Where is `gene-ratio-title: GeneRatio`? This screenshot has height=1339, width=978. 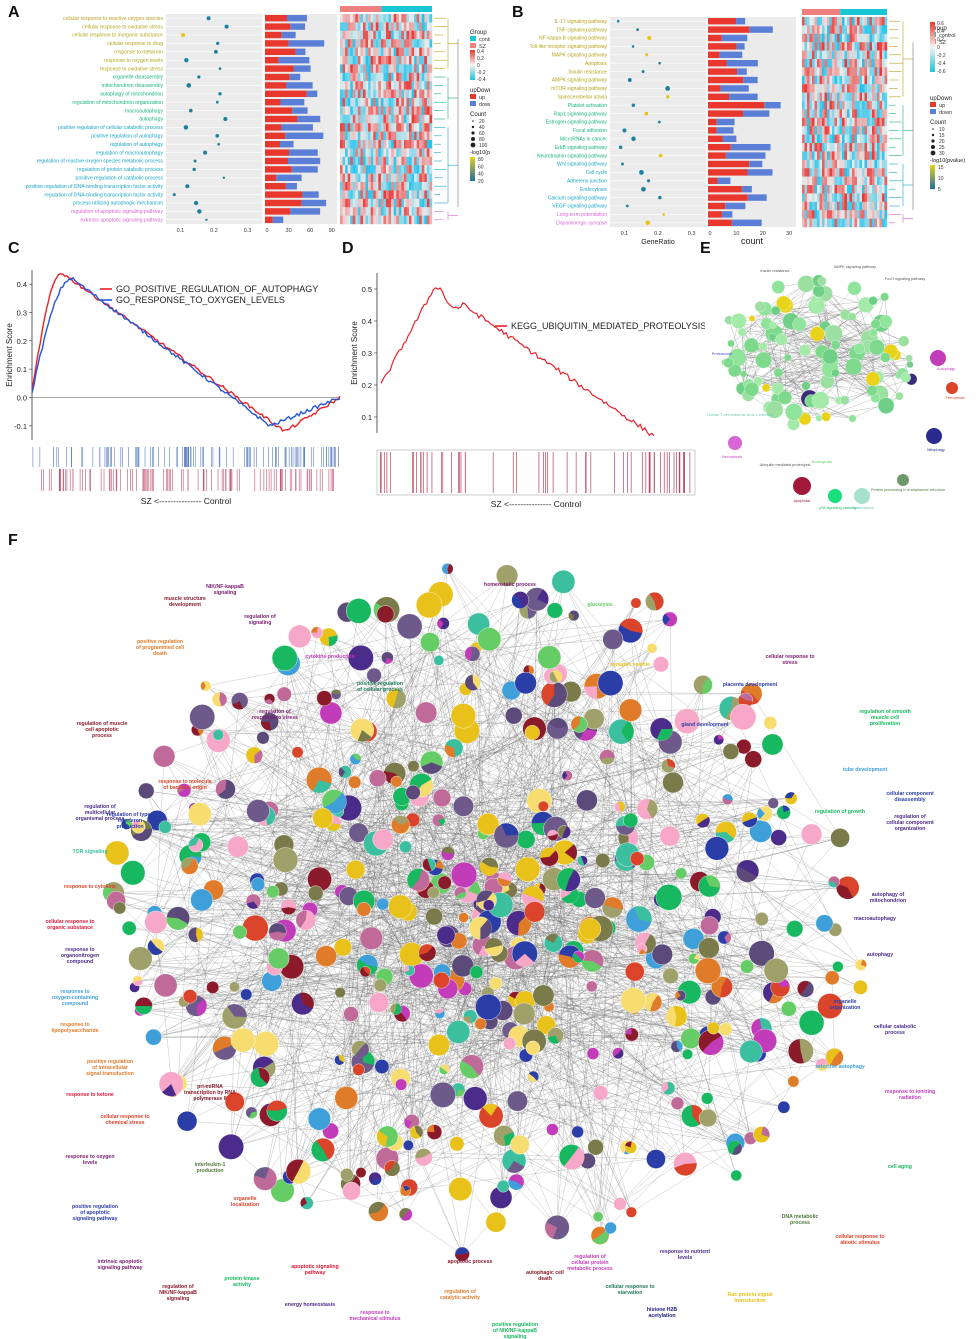
gene-ratio-title: GeneRatio is located at coordinates (658, 242).